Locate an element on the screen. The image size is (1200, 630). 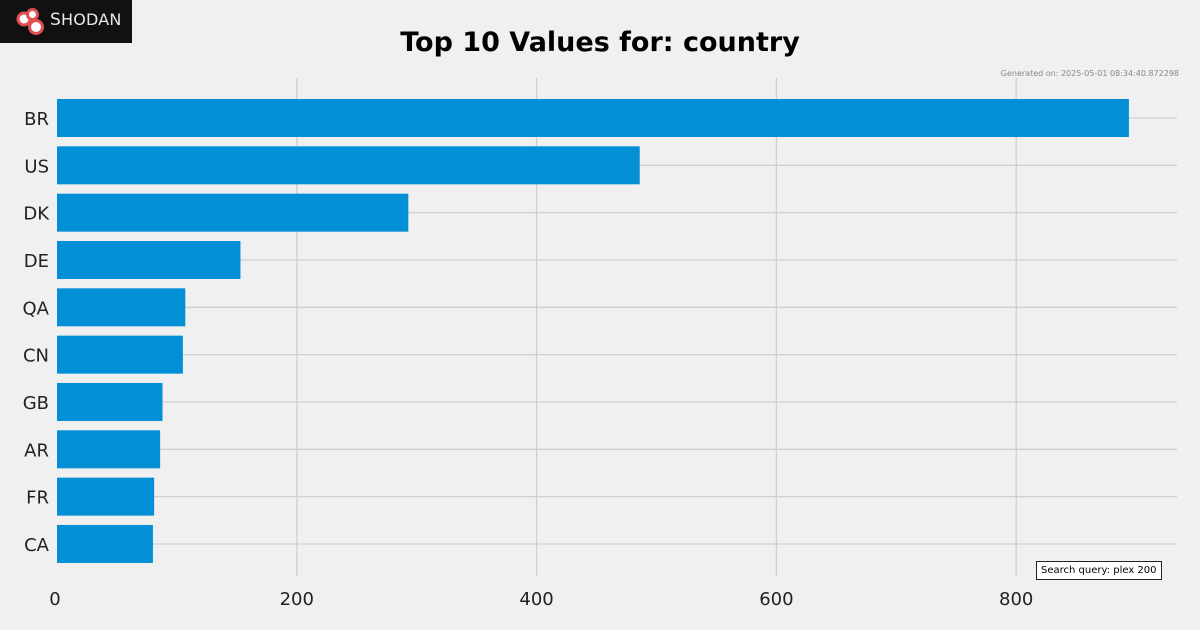
shodan-logo-text: SHODAN is located at coordinates (86, 20).